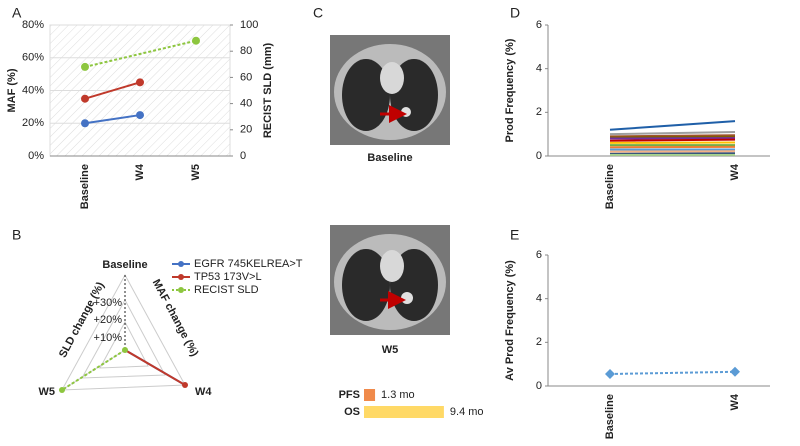 This screenshot has height=446, width=800. Describe the element at coordinates (243, 156) in the screenshot. I see `y2-tick-label: 0` at that location.